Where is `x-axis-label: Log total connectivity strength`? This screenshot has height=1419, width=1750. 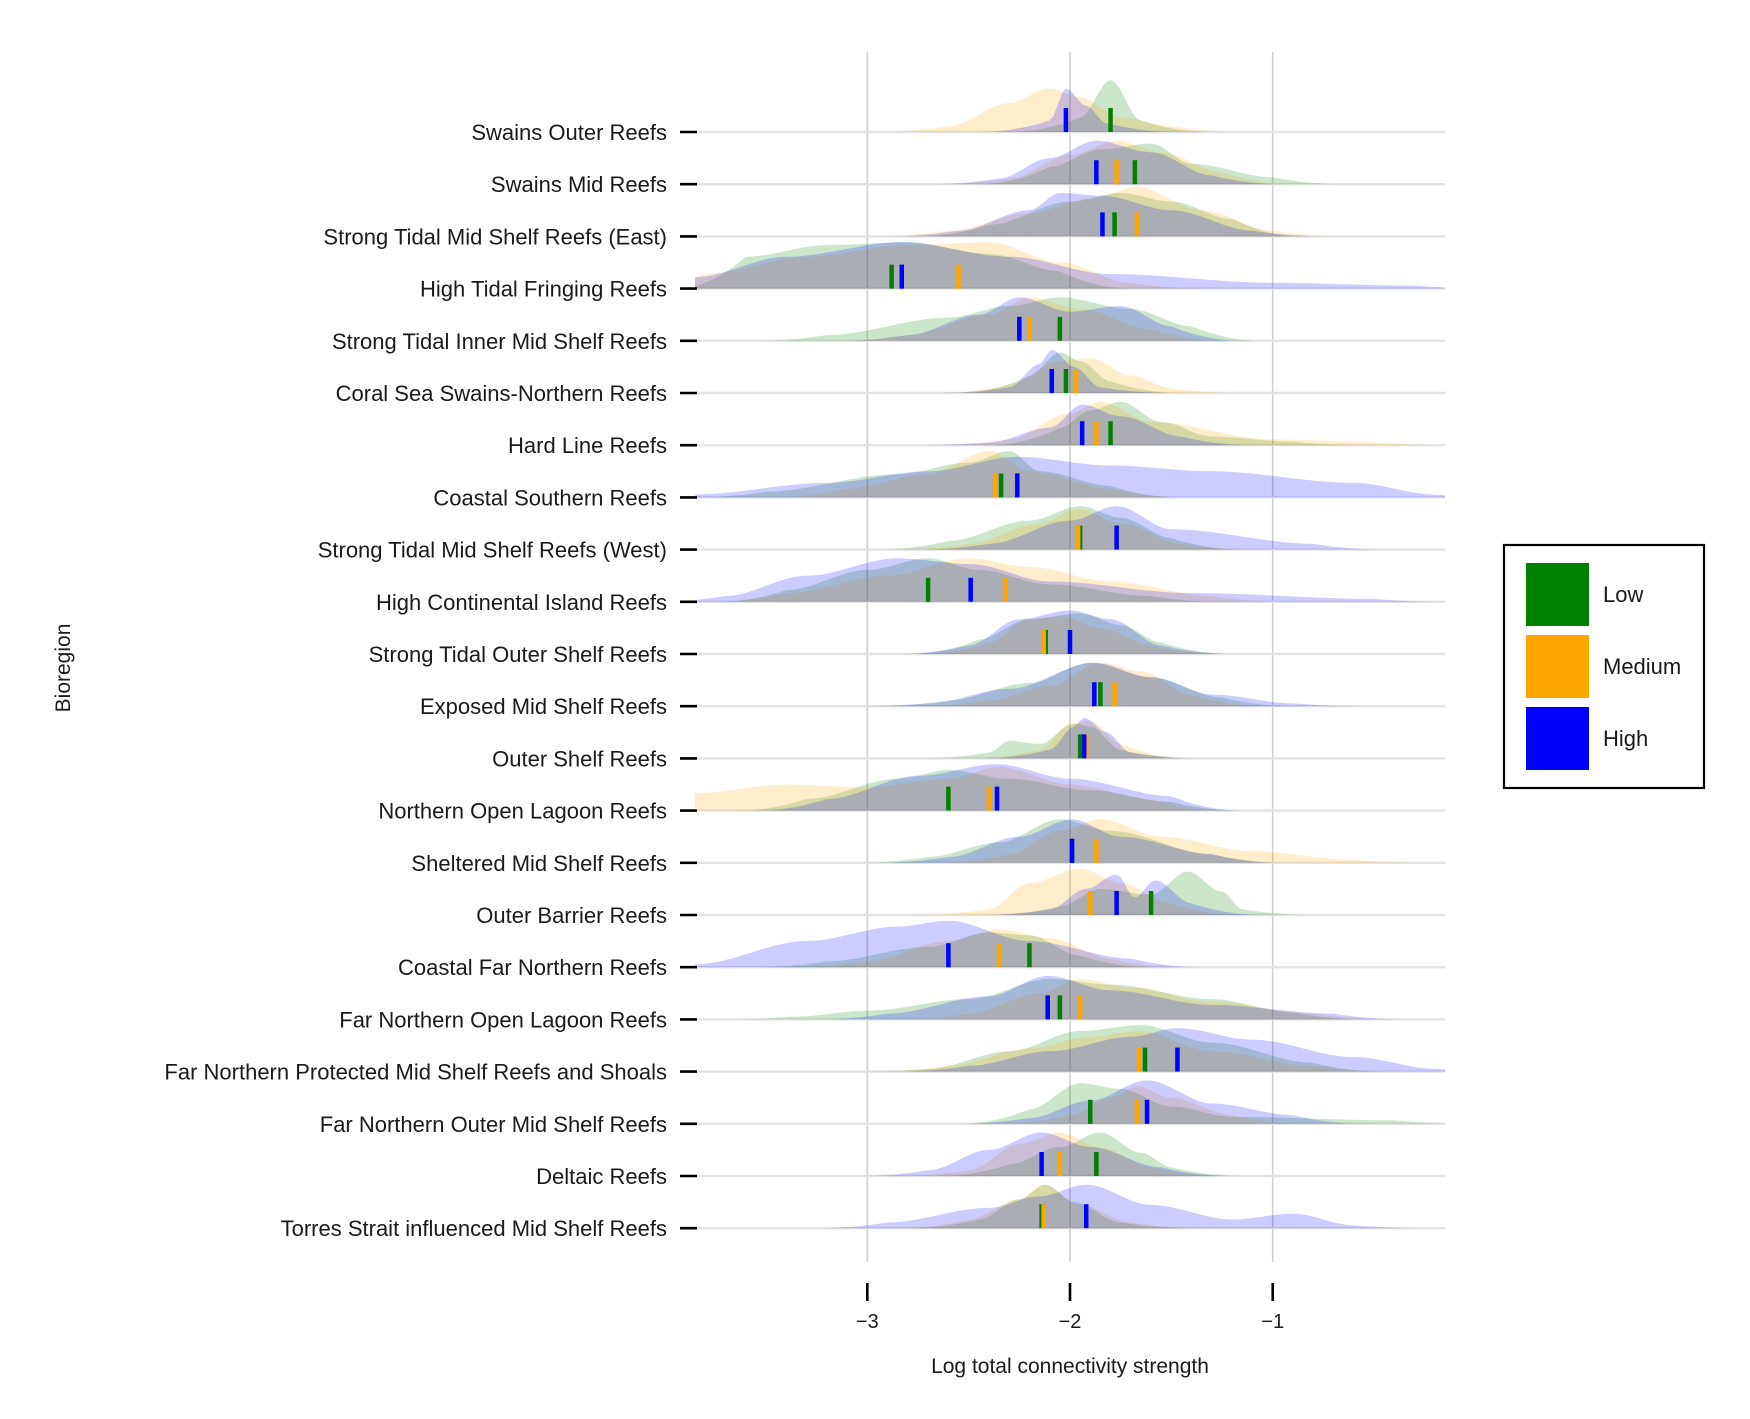 x-axis-label: Log total connectivity strength is located at coordinates (1070, 1366).